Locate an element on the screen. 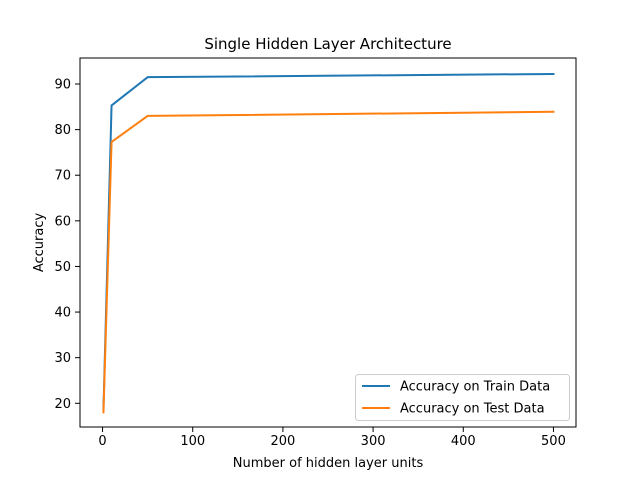  legend-box is located at coordinates (462, 397).